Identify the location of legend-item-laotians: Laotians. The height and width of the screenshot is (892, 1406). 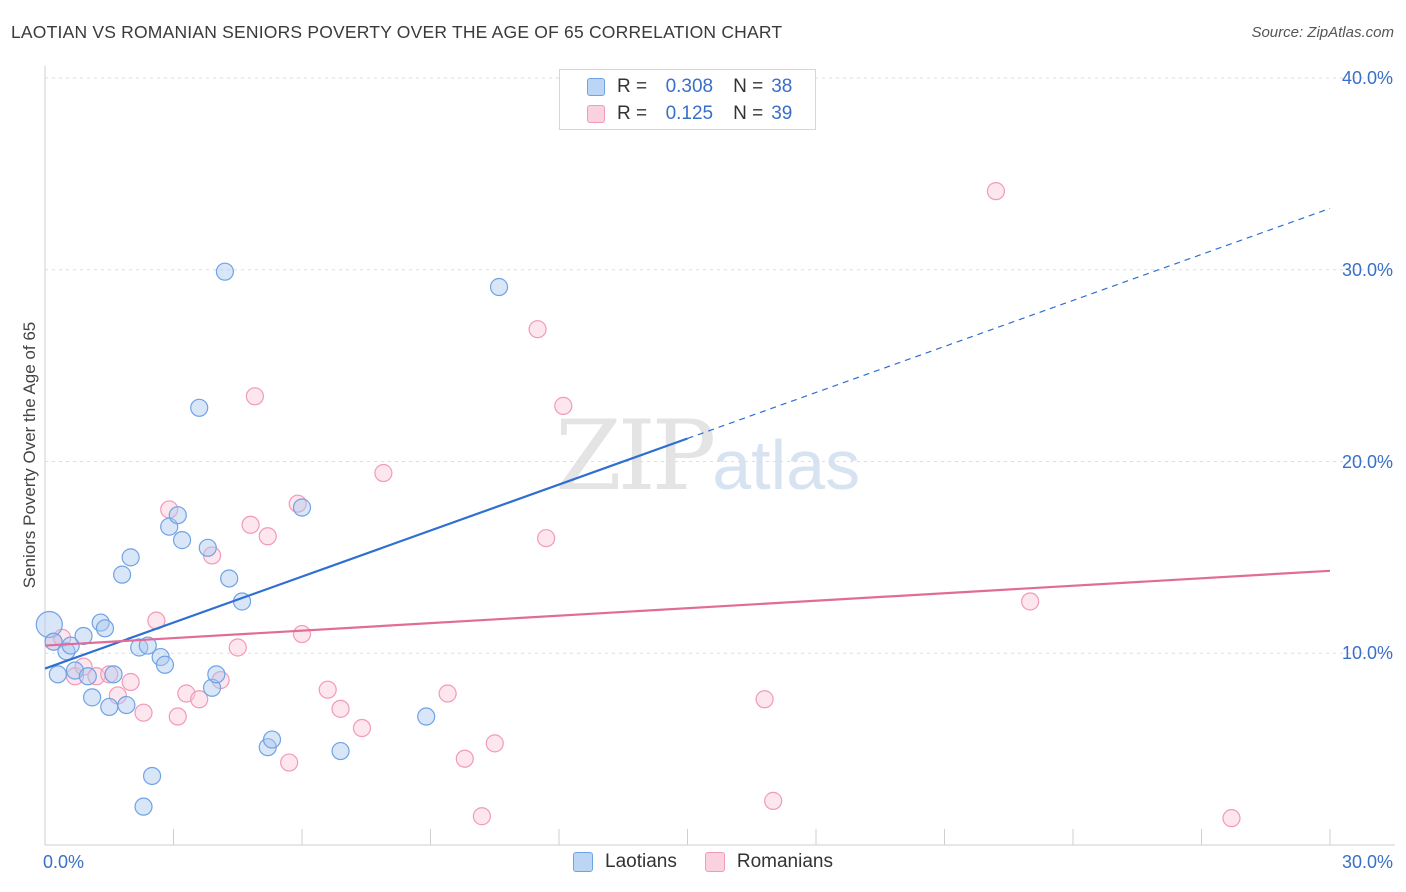
(625, 862).